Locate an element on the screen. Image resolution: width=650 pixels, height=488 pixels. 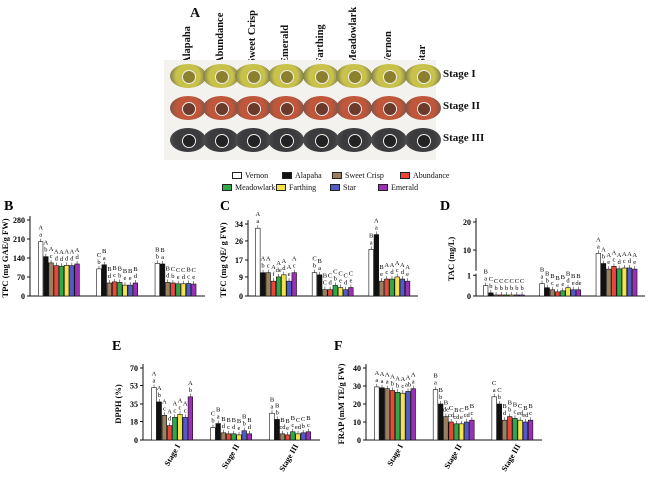
stage-label-1: Stage I is located at coordinates (459, 74).